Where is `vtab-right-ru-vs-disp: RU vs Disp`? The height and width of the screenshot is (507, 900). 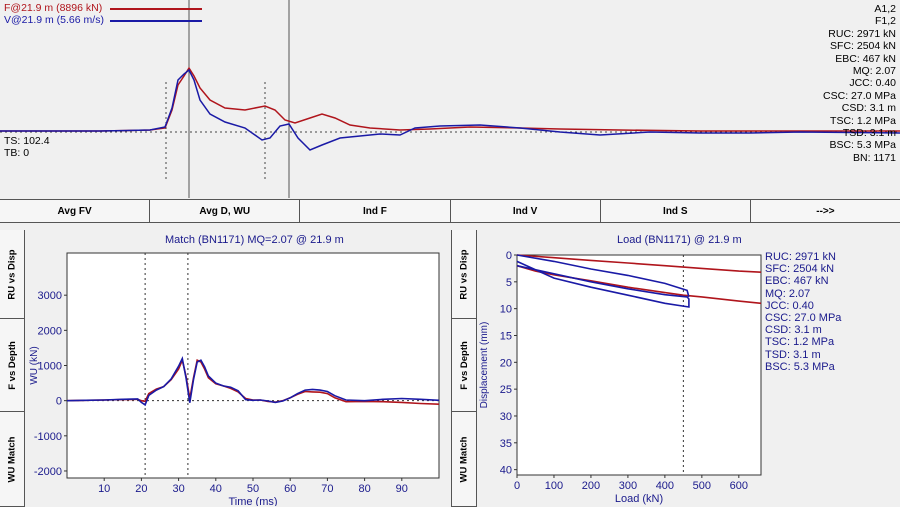 vtab-right-ru-vs-disp: RU vs Disp is located at coordinates (464, 274).